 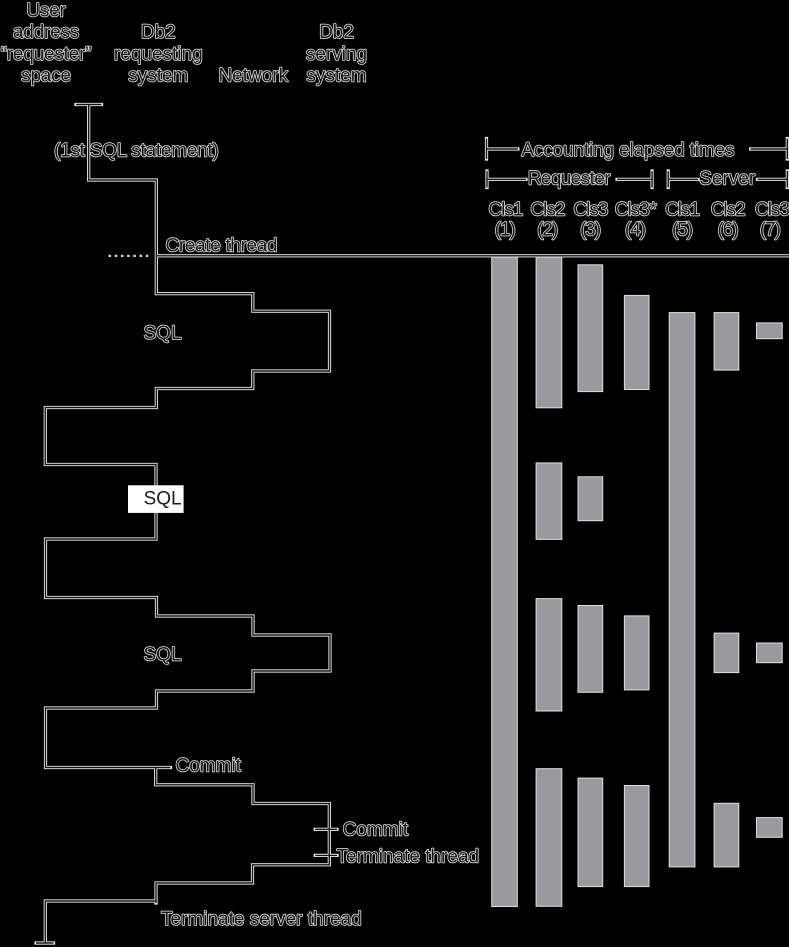 What do you see at coordinates (46, 32) in the screenshot?
I see `svg-text: address` at bounding box center [46, 32].